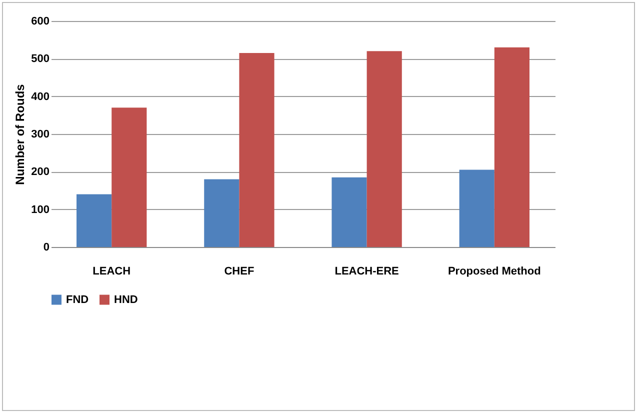 This screenshot has width=639, height=415. What do you see at coordinates (494, 272) in the screenshot?
I see `x-tick-label: Proposed Method` at bounding box center [494, 272].